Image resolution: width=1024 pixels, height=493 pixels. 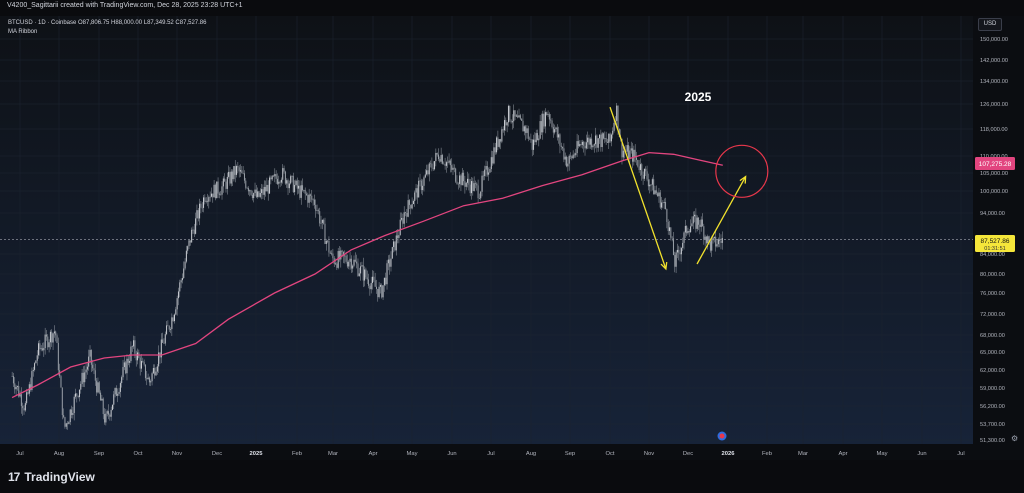 I want to click on x-tick-label: Jul, so click(x=960, y=454).